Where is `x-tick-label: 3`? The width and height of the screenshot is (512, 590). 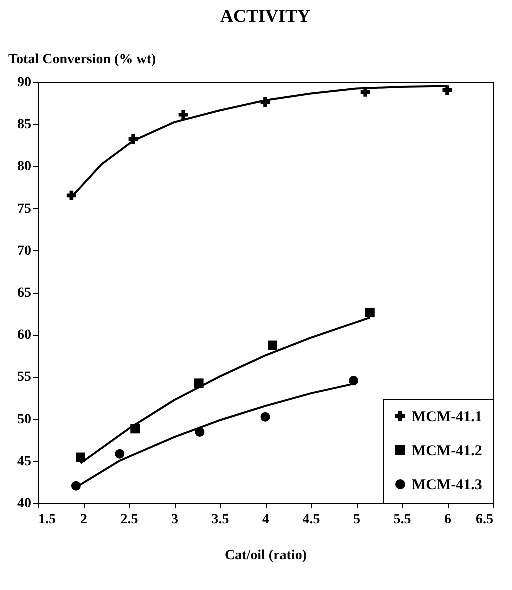 x-tick-label: 3 is located at coordinates (175, 520).